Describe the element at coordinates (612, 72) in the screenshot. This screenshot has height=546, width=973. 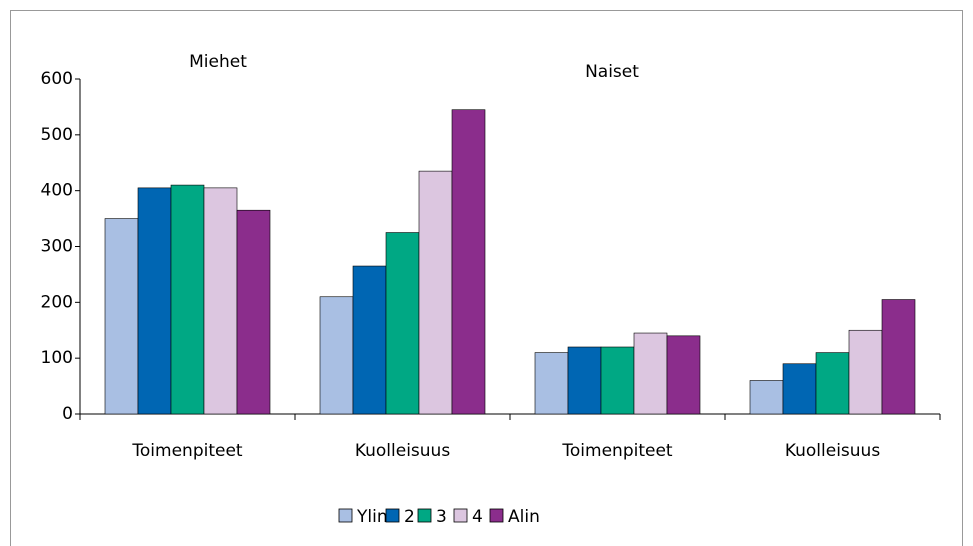
I see `annotation: Naiset` at that location.